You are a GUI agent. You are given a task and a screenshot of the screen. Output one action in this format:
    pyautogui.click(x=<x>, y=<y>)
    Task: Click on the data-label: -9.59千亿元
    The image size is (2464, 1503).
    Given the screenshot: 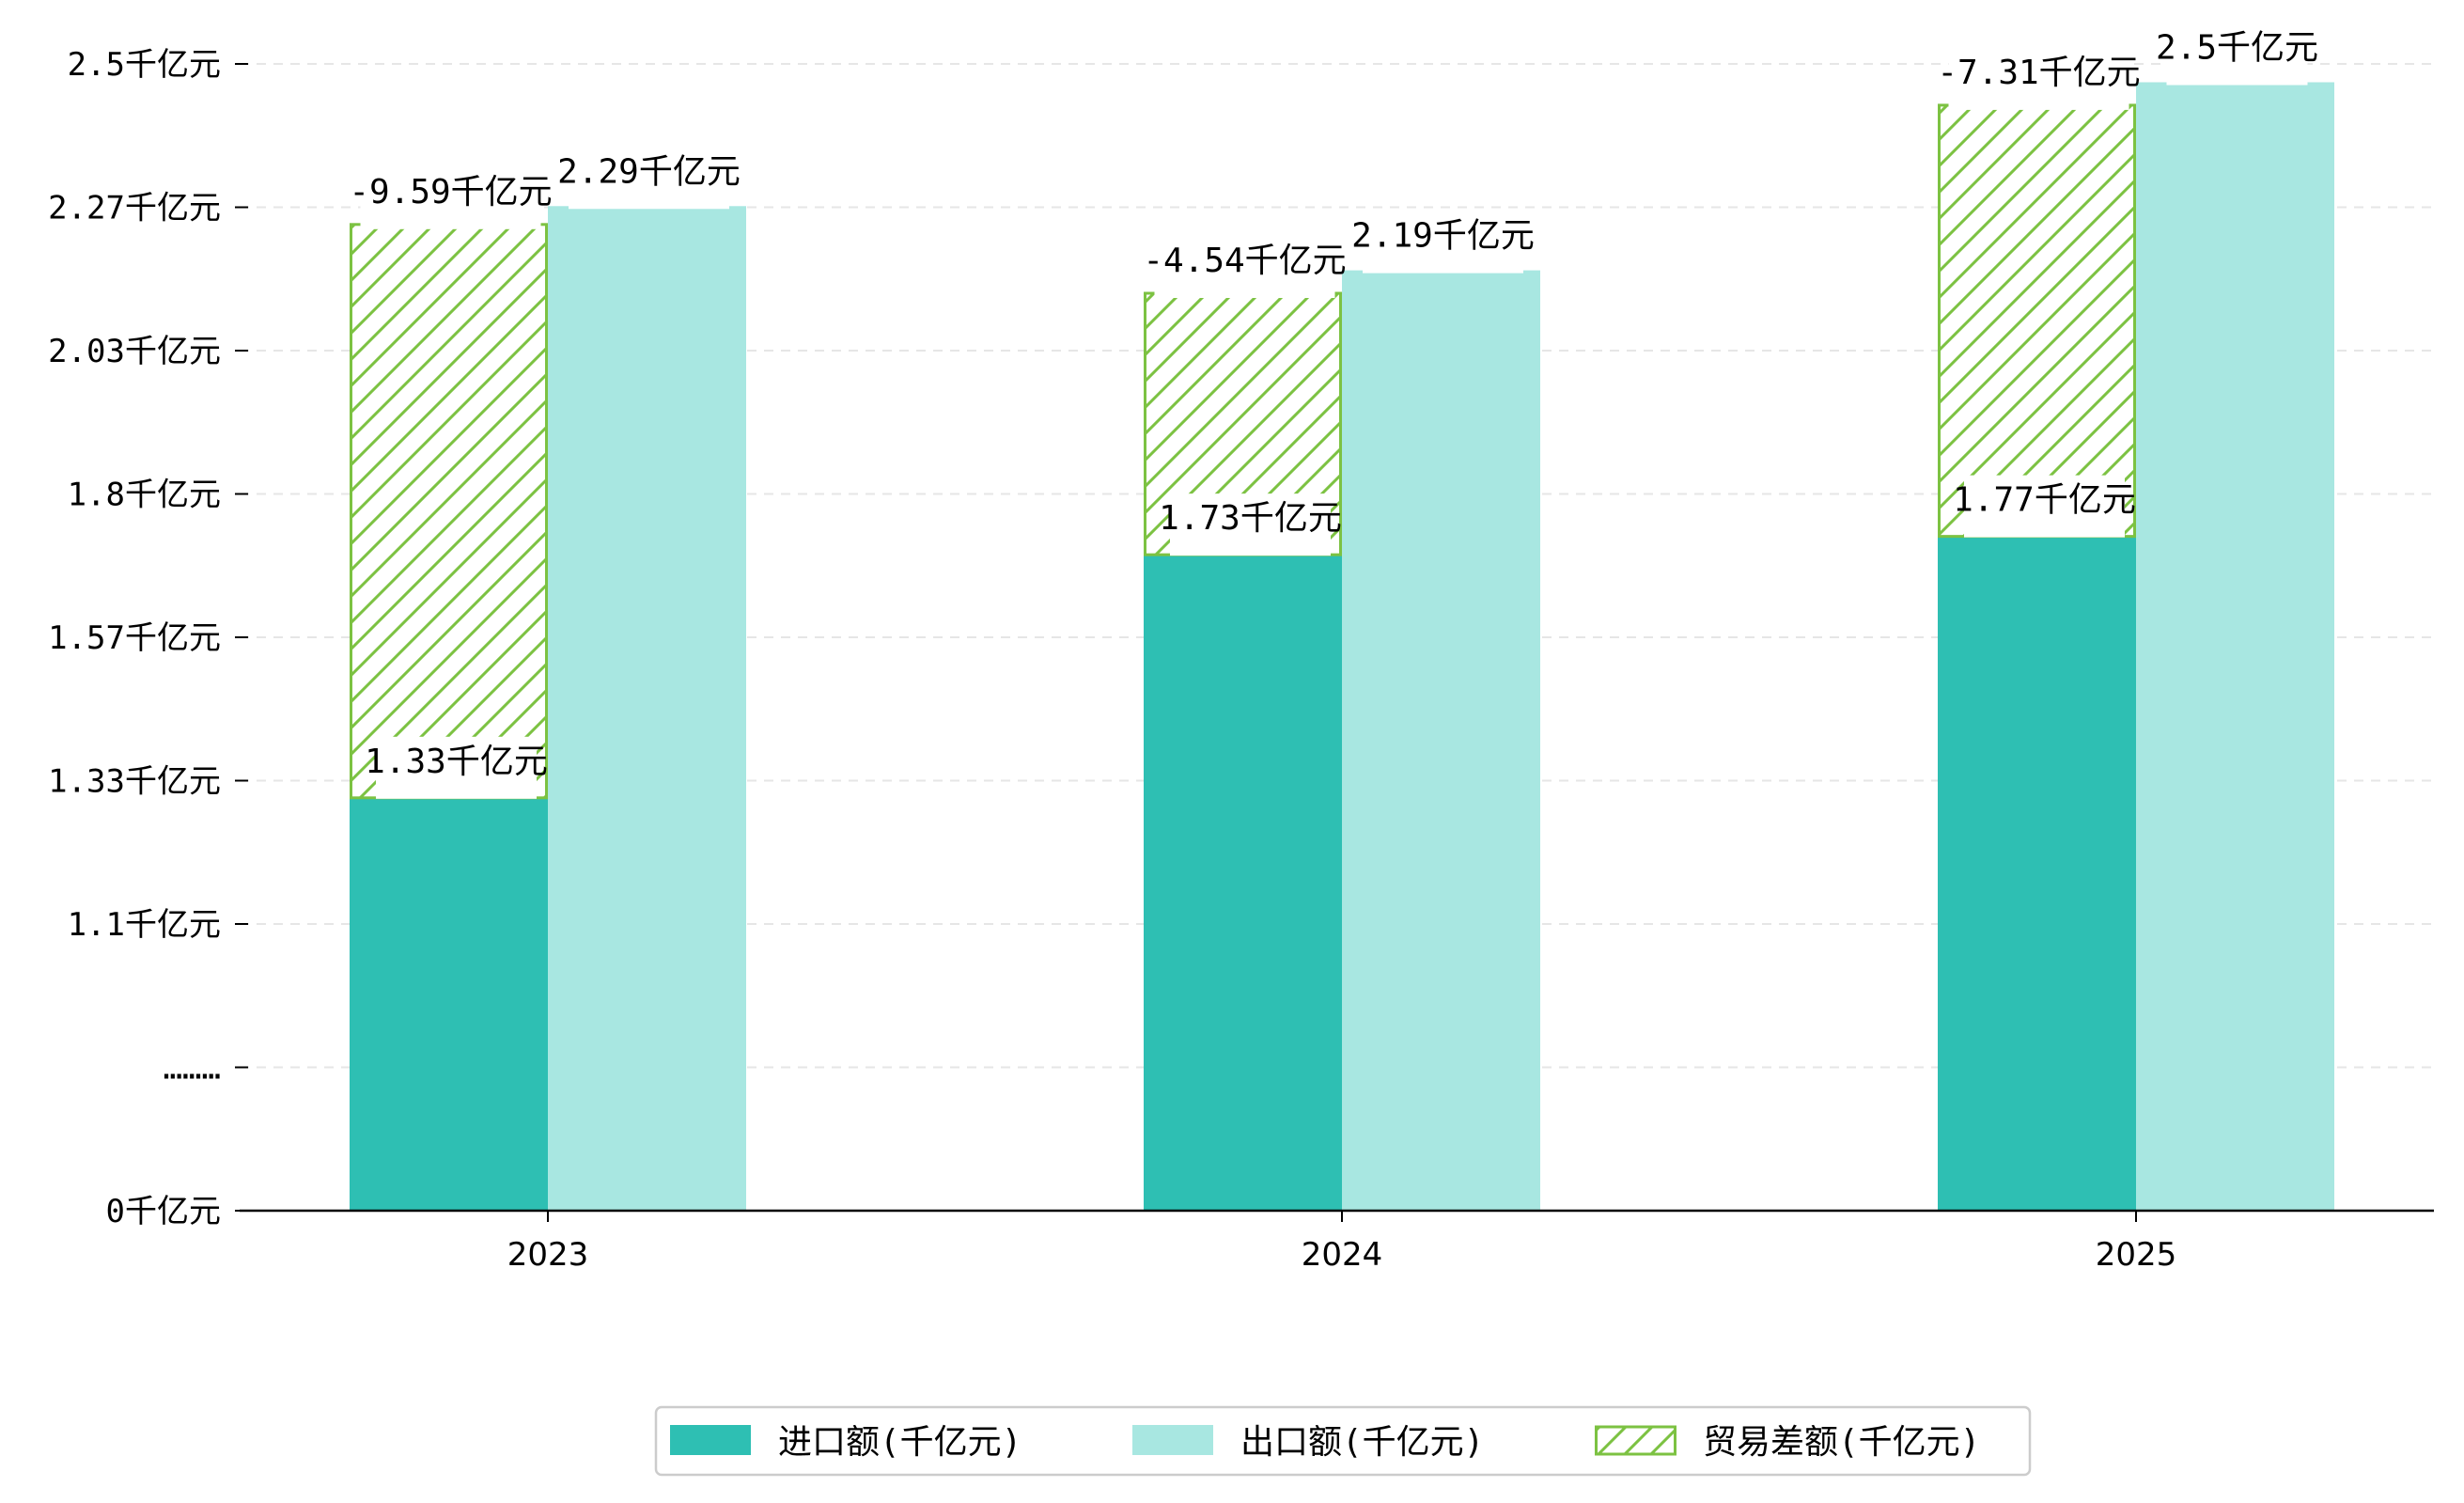 What is the action you would take?
    pyautogui.click(x=450, y=192)
    